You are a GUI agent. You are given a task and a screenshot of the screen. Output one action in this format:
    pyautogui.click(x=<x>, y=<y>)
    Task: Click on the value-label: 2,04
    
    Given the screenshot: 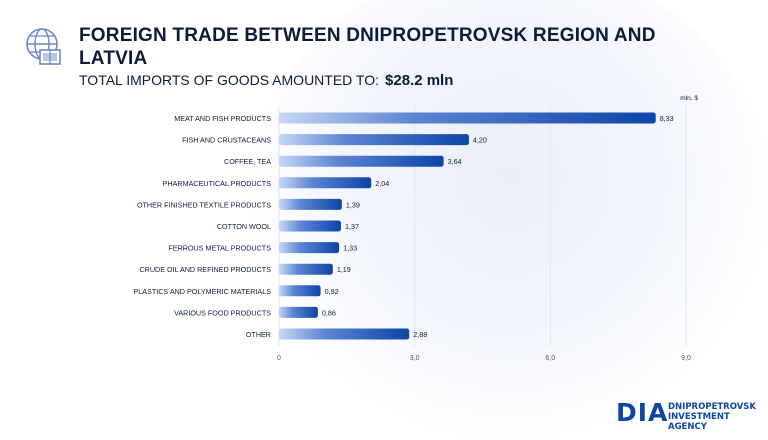 What is the action you would take?
    pyautogui.click(x=382, y=183)
    